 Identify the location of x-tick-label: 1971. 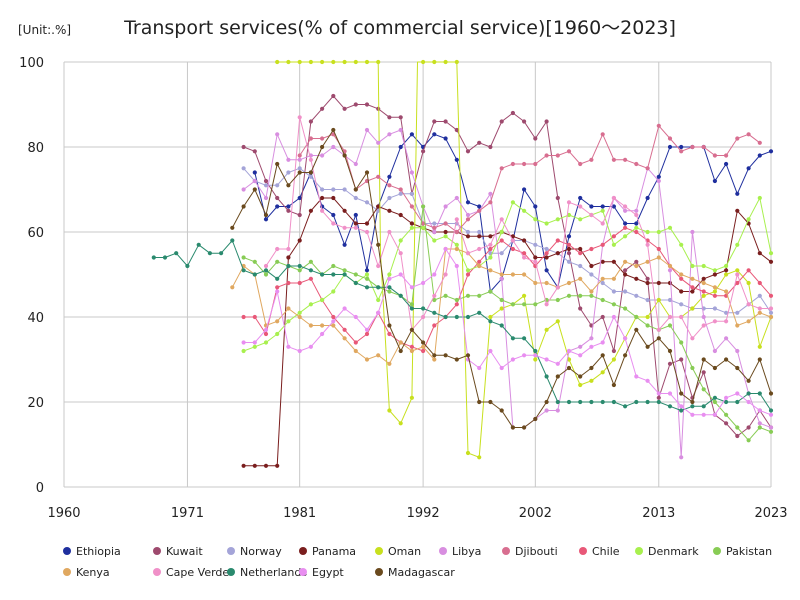
(187, 513).